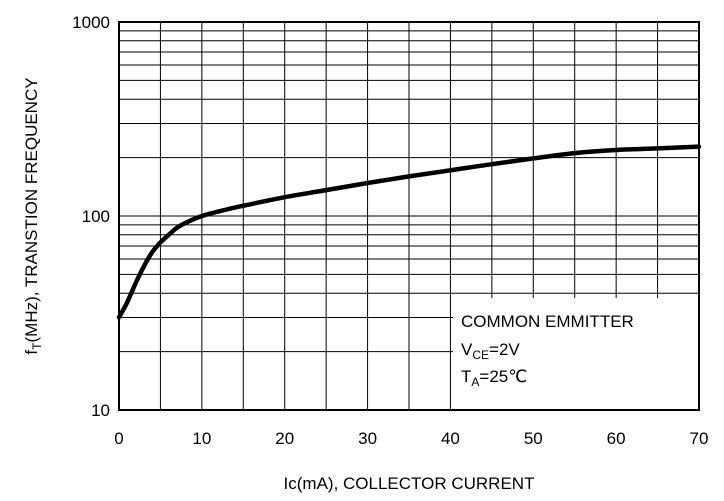 The height and width of the screenshot is (501, 724). I want to click on annotation-line-2: VCE=2V, so click(490, 351).